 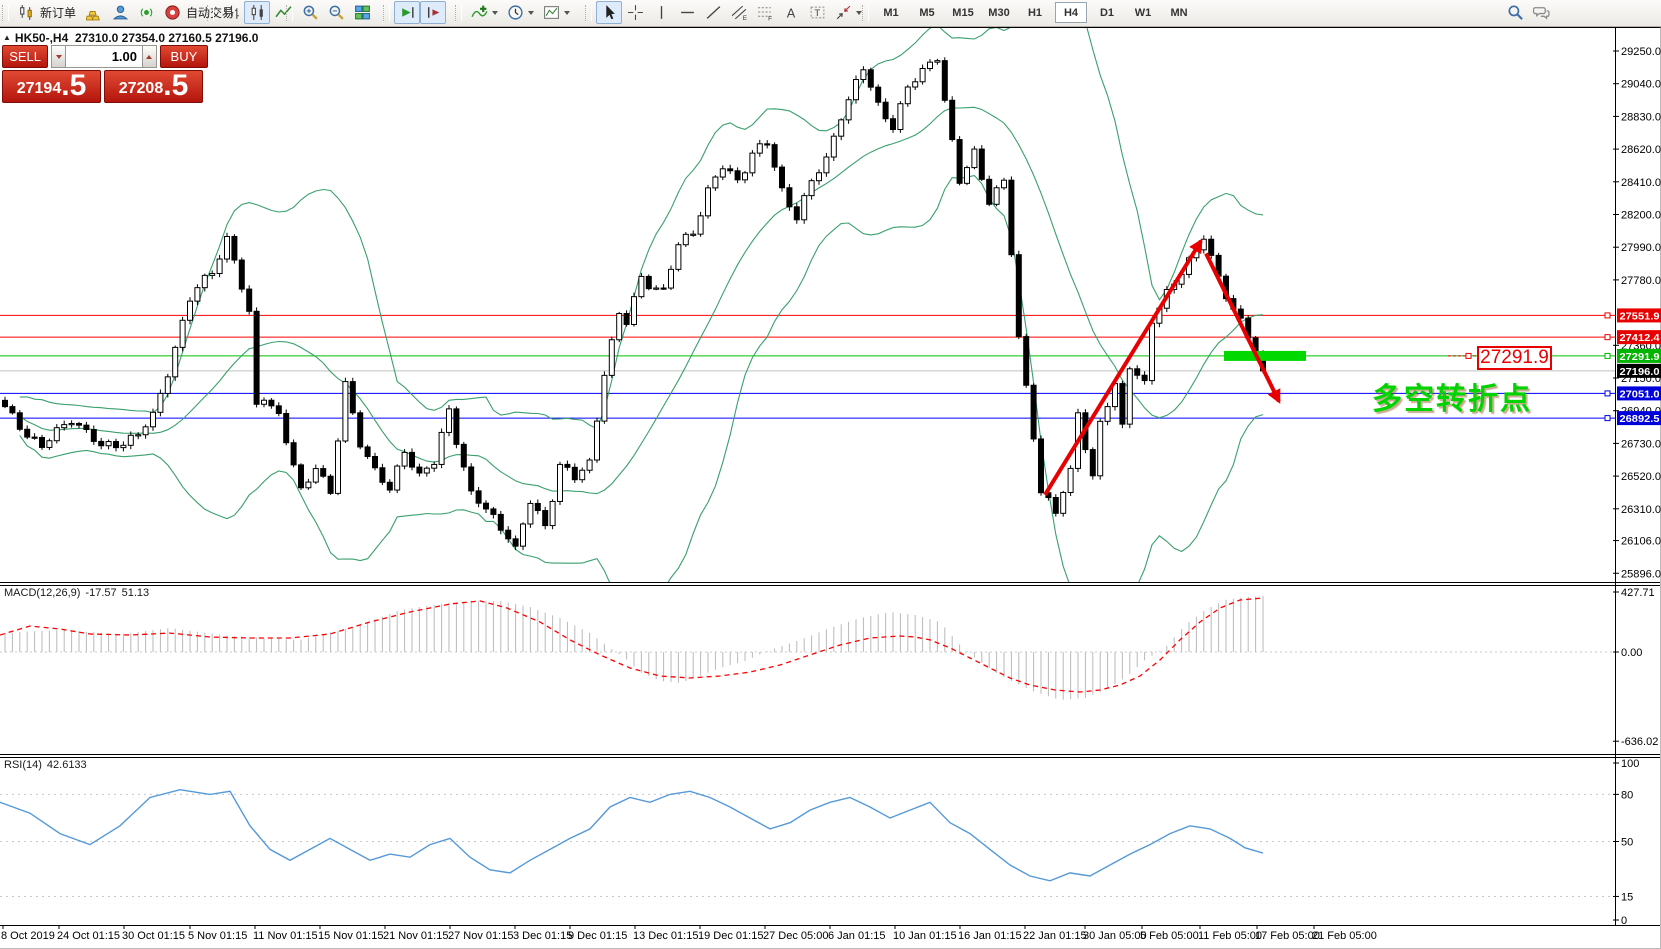 What do you see at coordinates (58, 13) in the screenshot?
I see `new-order-label: 新订单` at bounding box center [58, 13].